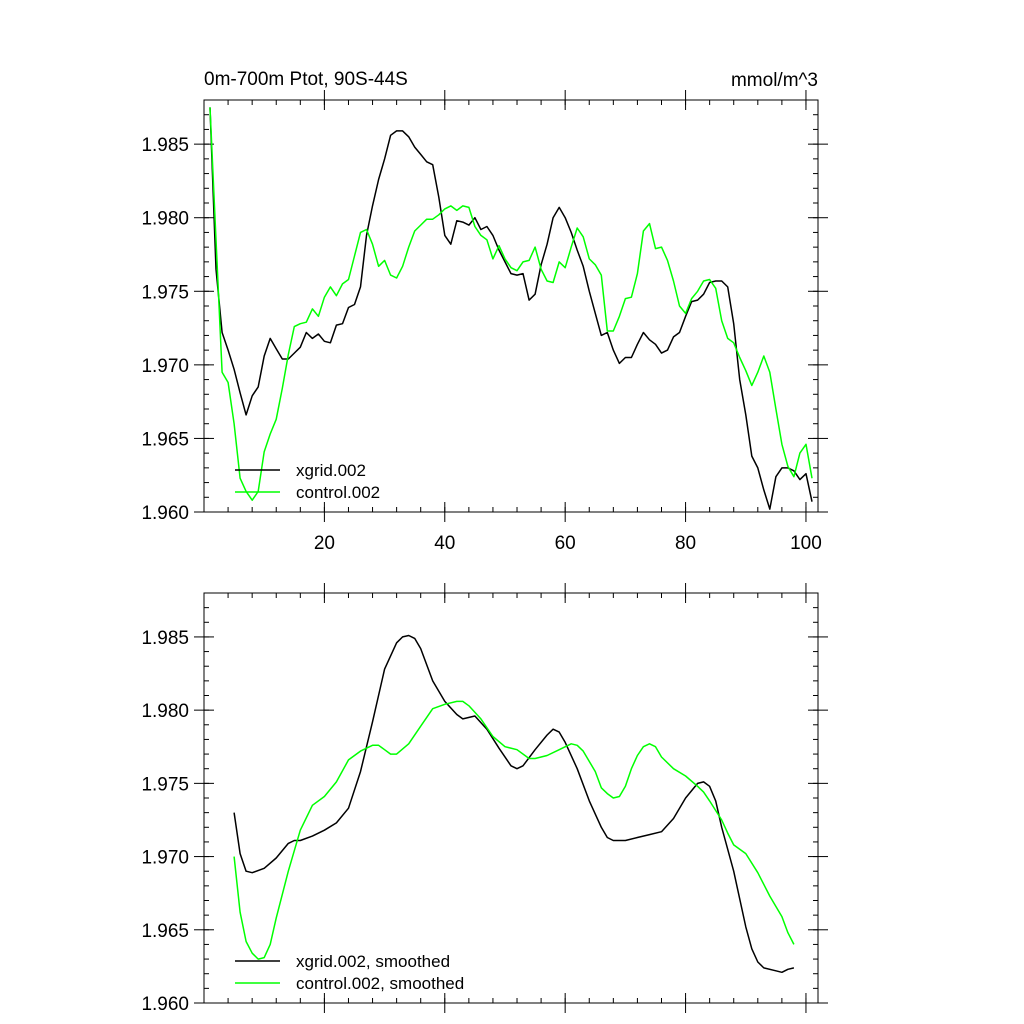  I want to click on x-tick-label: 20, so click(324, 543).